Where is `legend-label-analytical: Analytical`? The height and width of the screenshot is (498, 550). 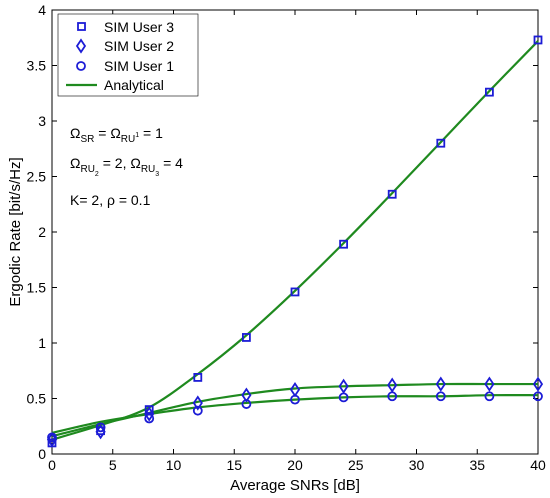 legend-label-analytical: Analytical is located at coordinates (134, 85).